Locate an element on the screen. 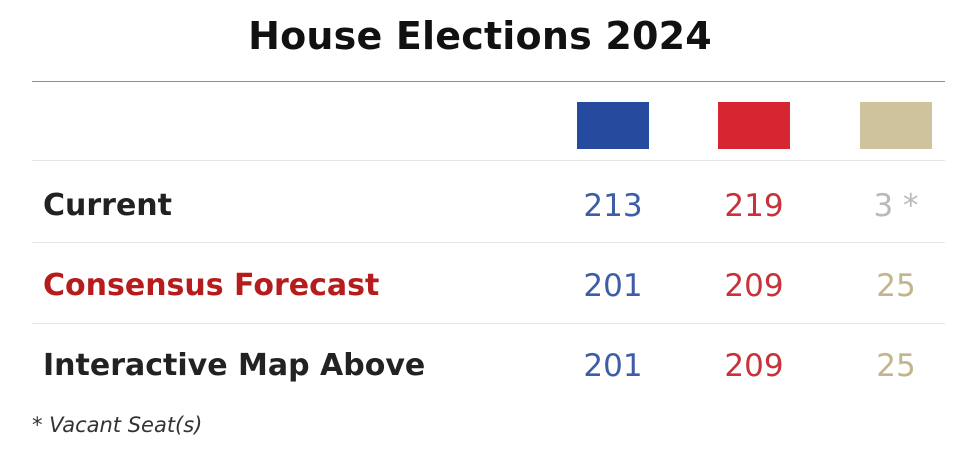 This screenshot has width=960, height=449. republican-swatch is located at coordinates (754, 125).